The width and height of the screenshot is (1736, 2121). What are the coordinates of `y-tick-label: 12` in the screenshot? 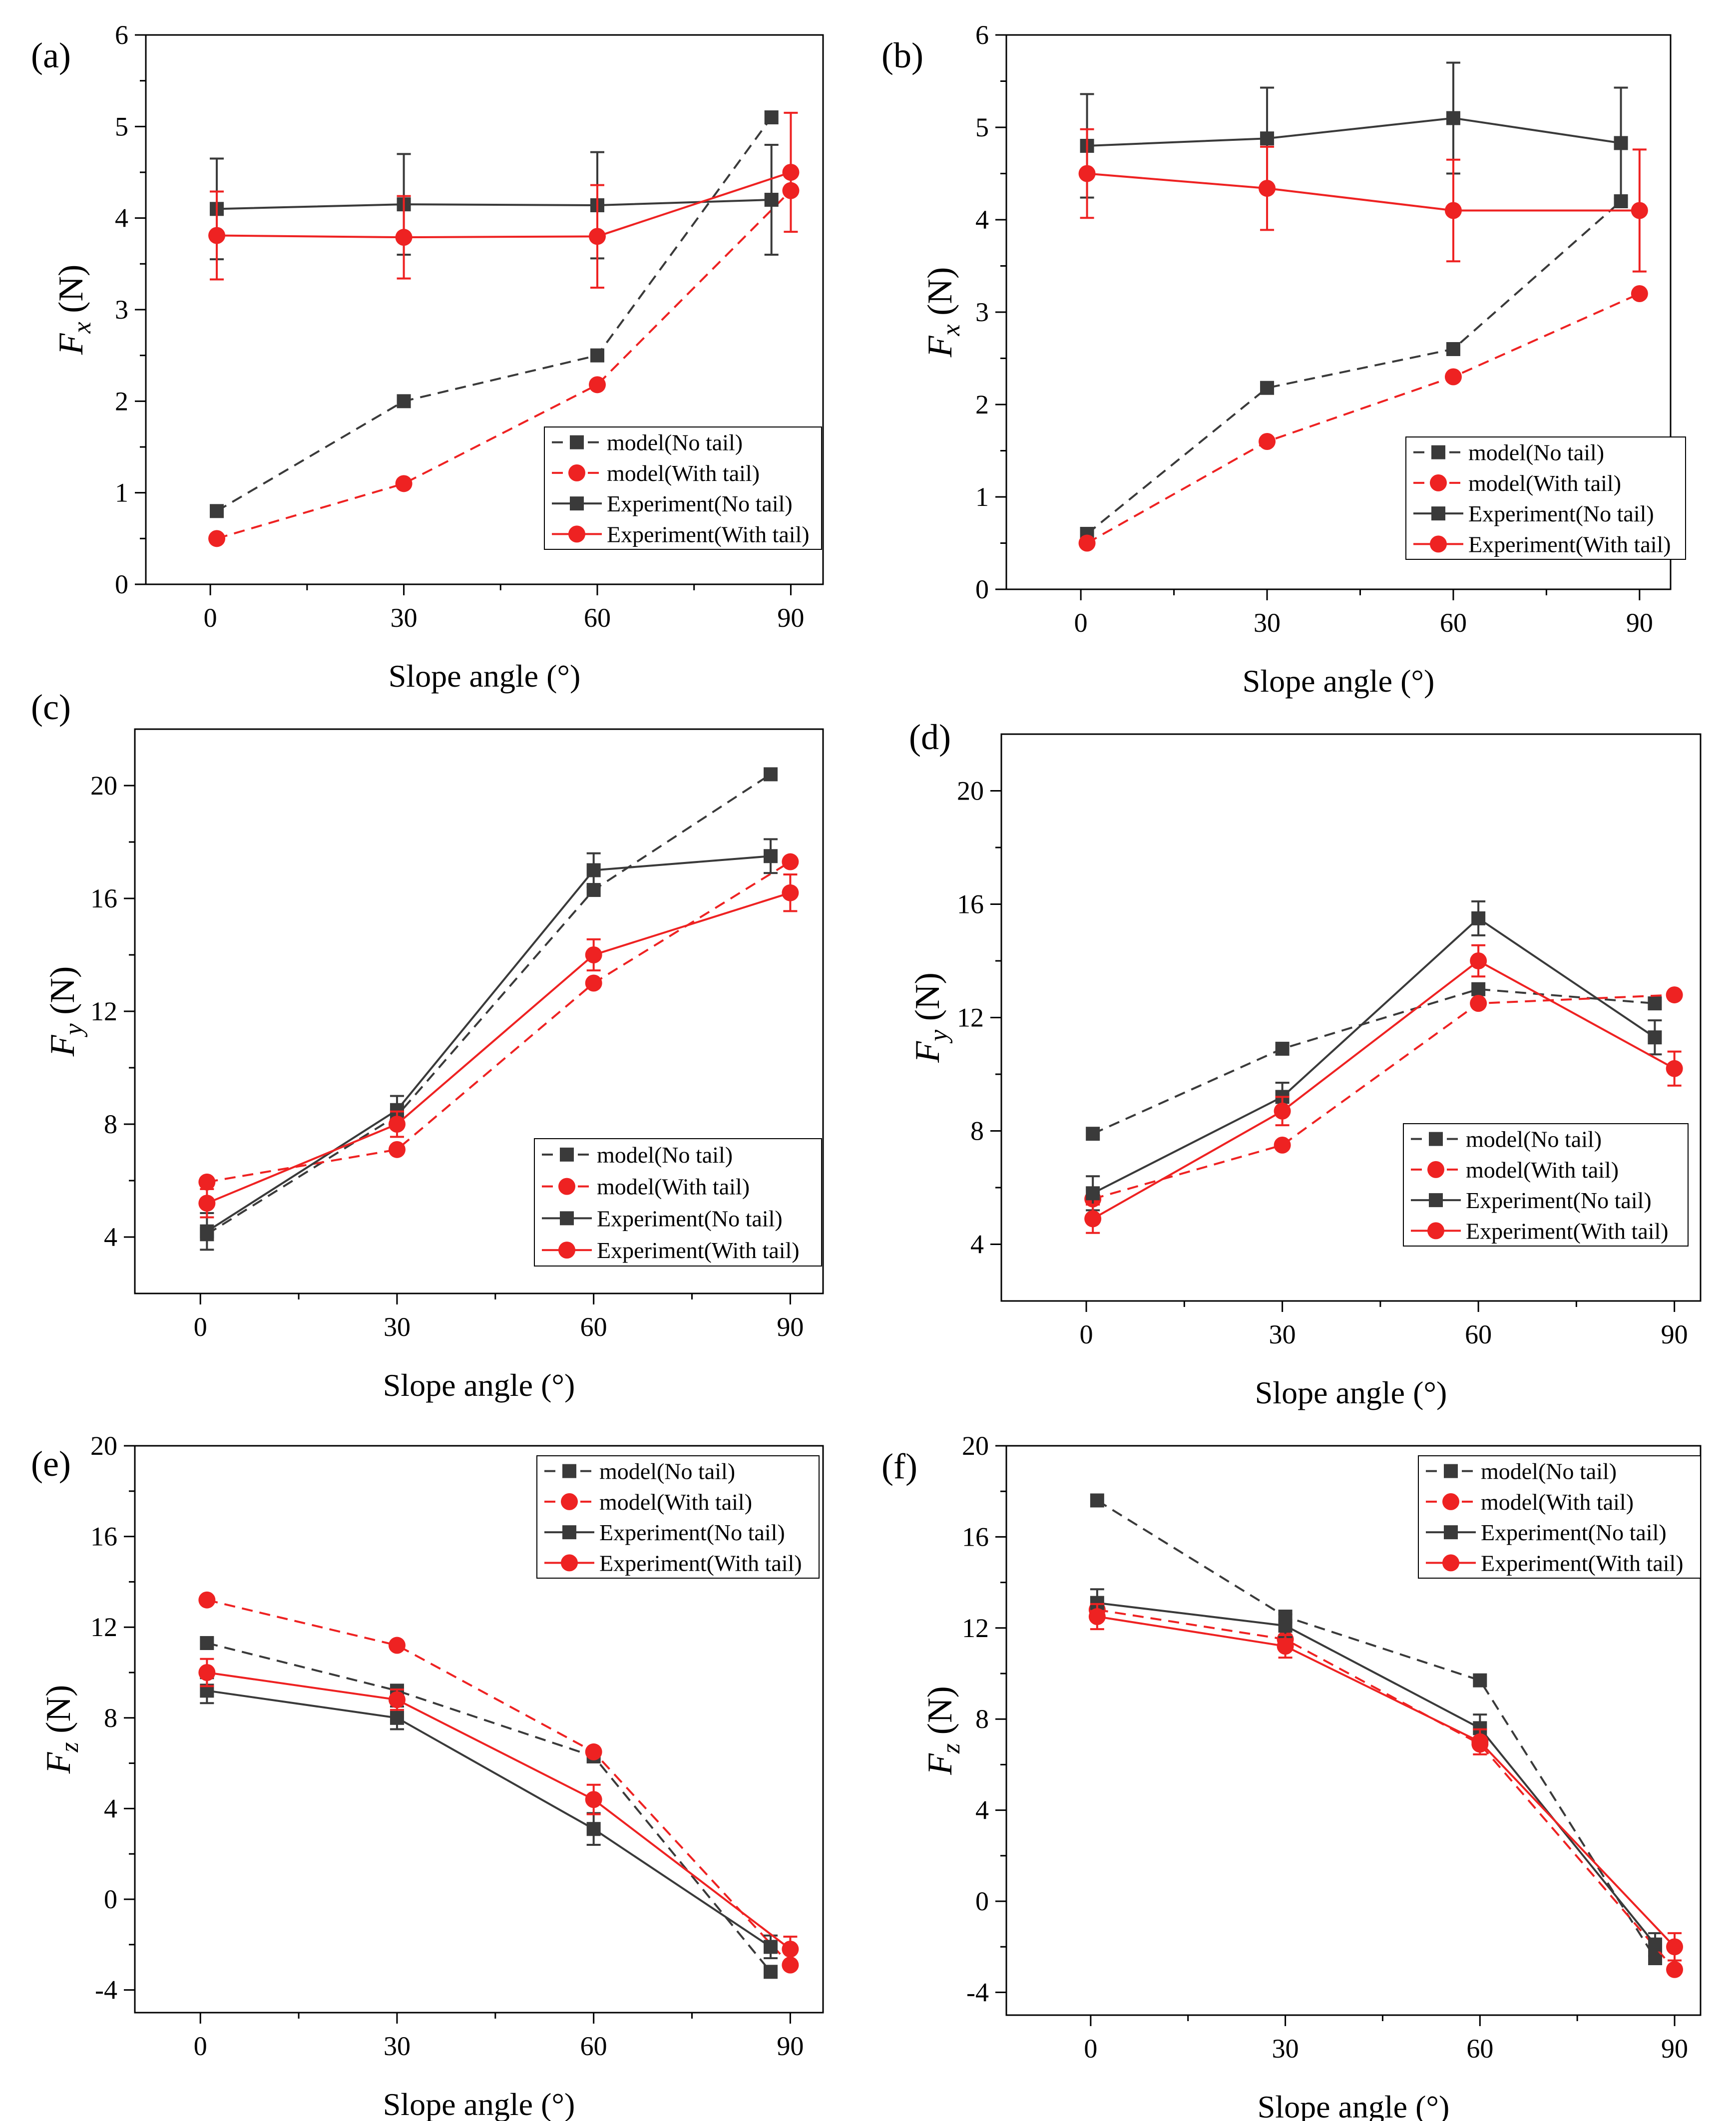 It's located at (103, 1627).